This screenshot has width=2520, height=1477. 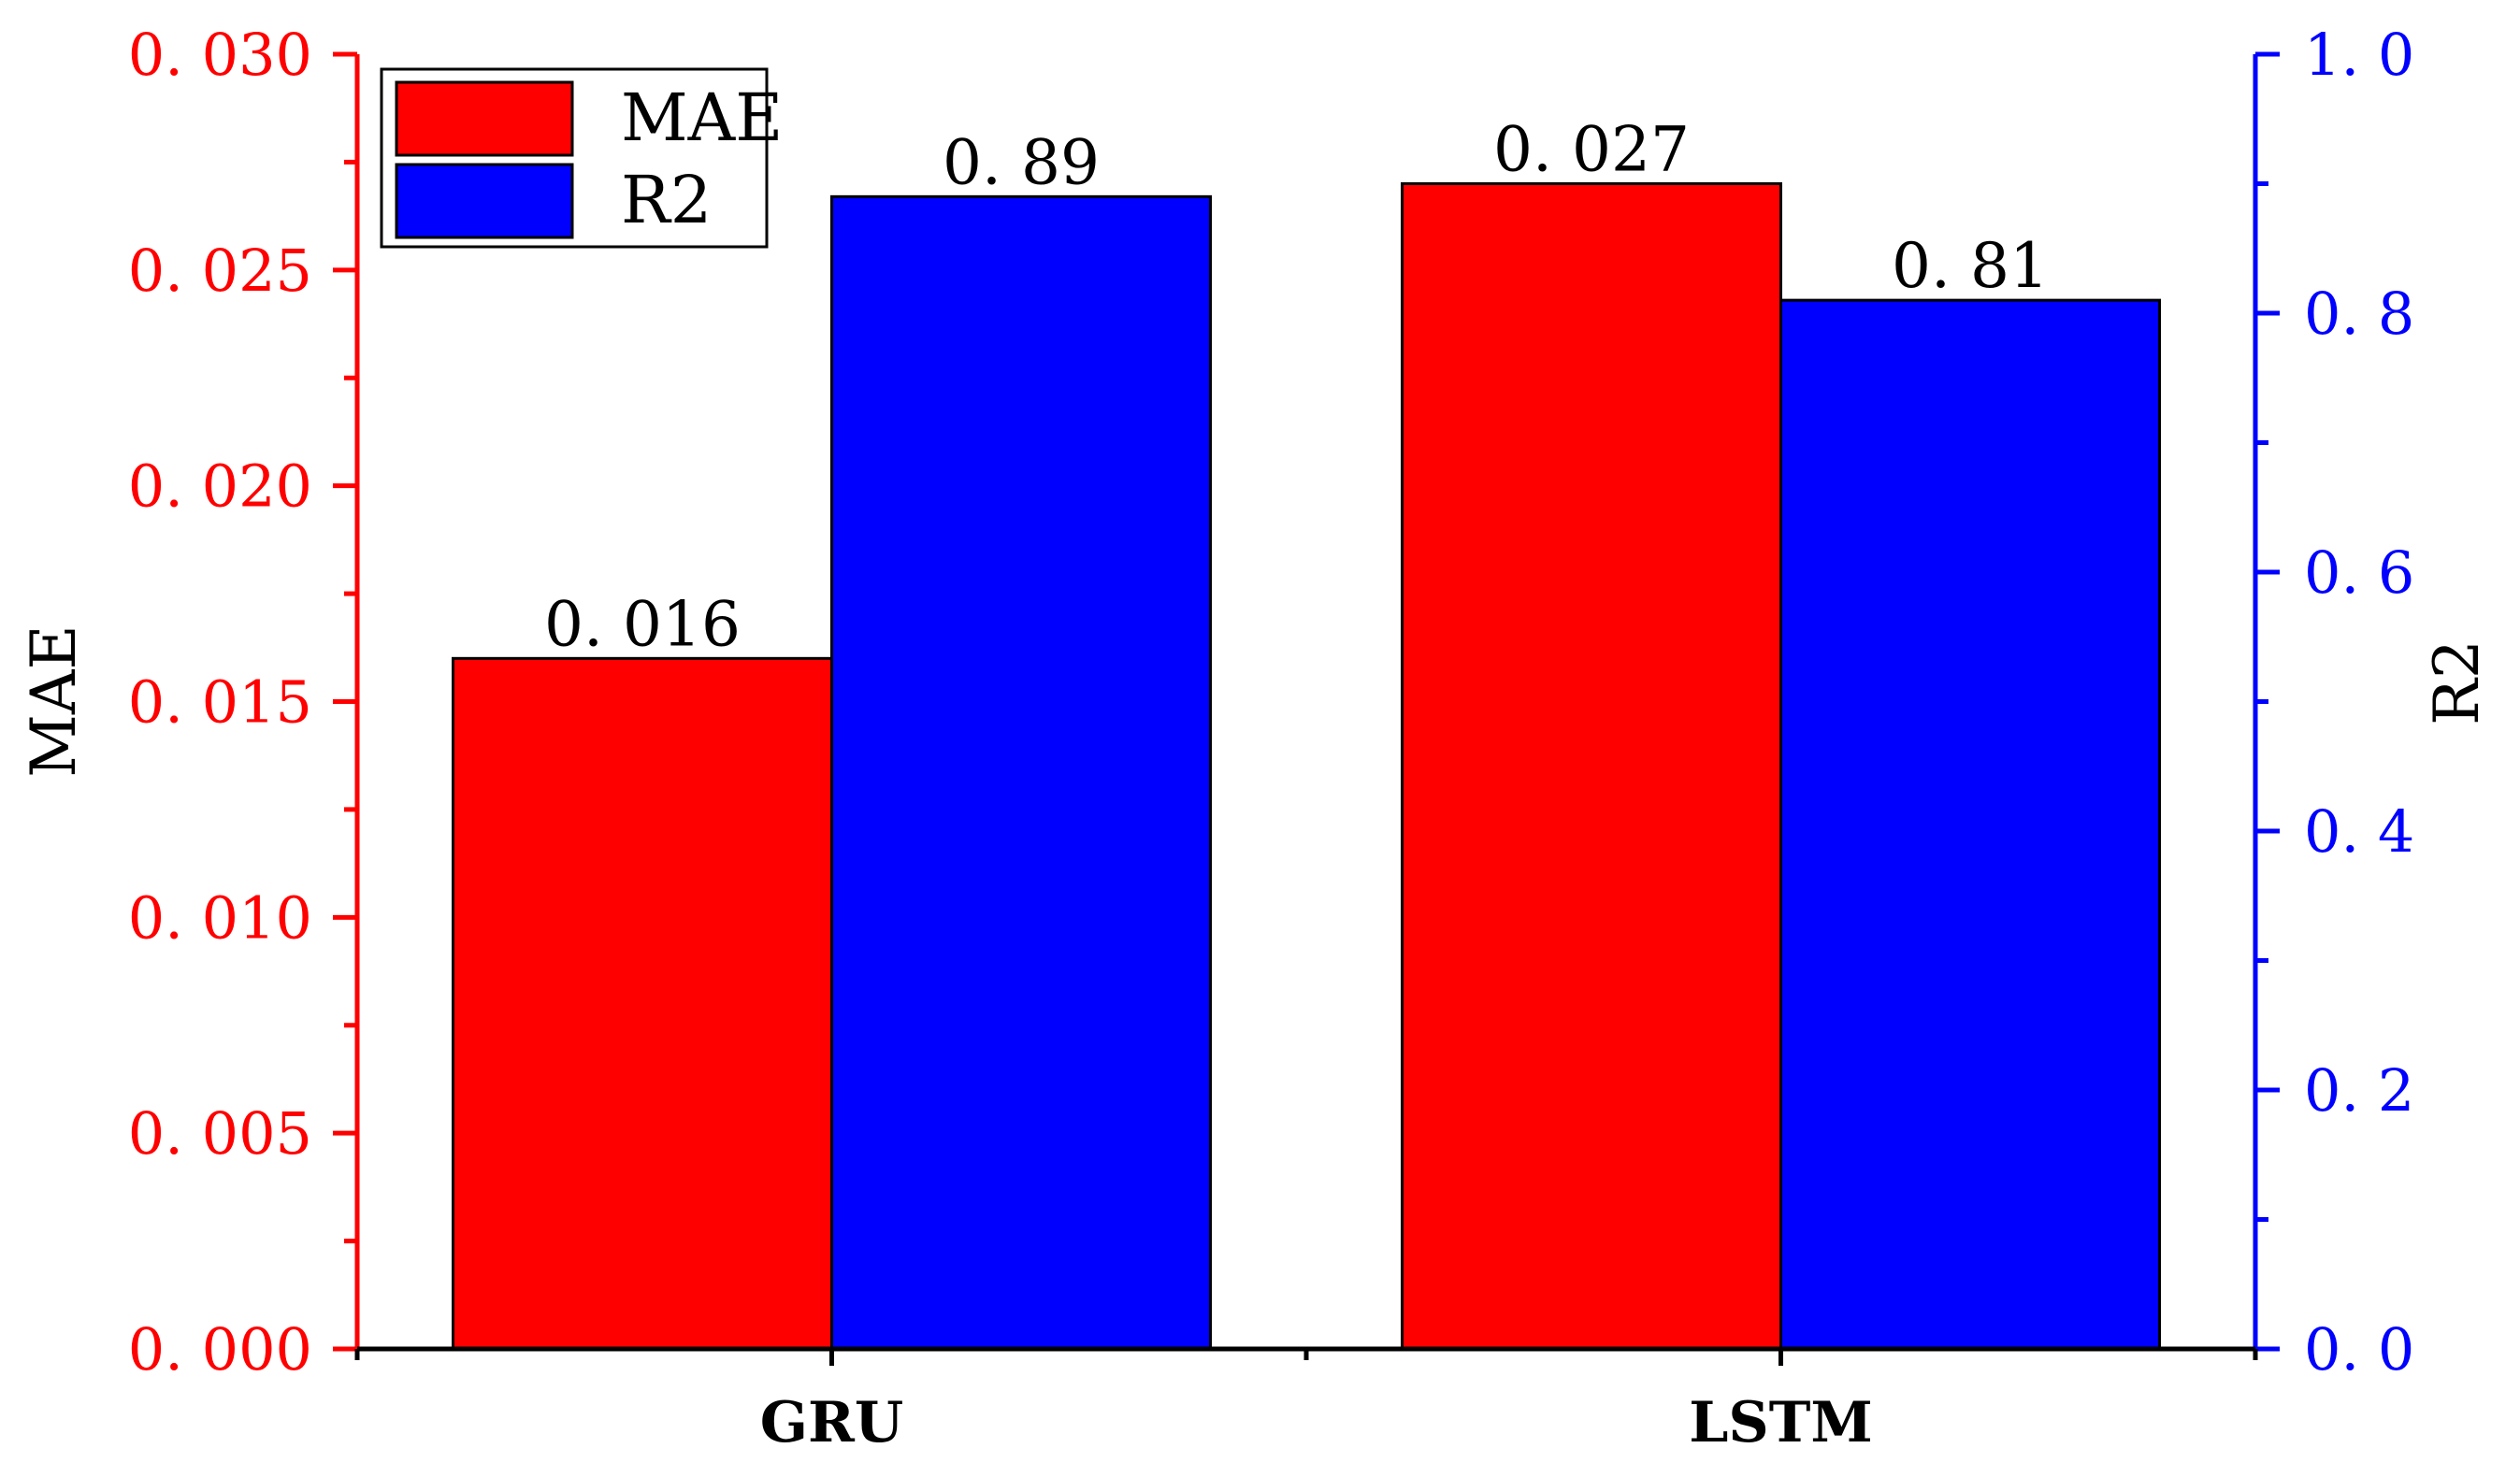 I want to click on y-left-tick-label: 0. 020, so click(x=220, y=486).